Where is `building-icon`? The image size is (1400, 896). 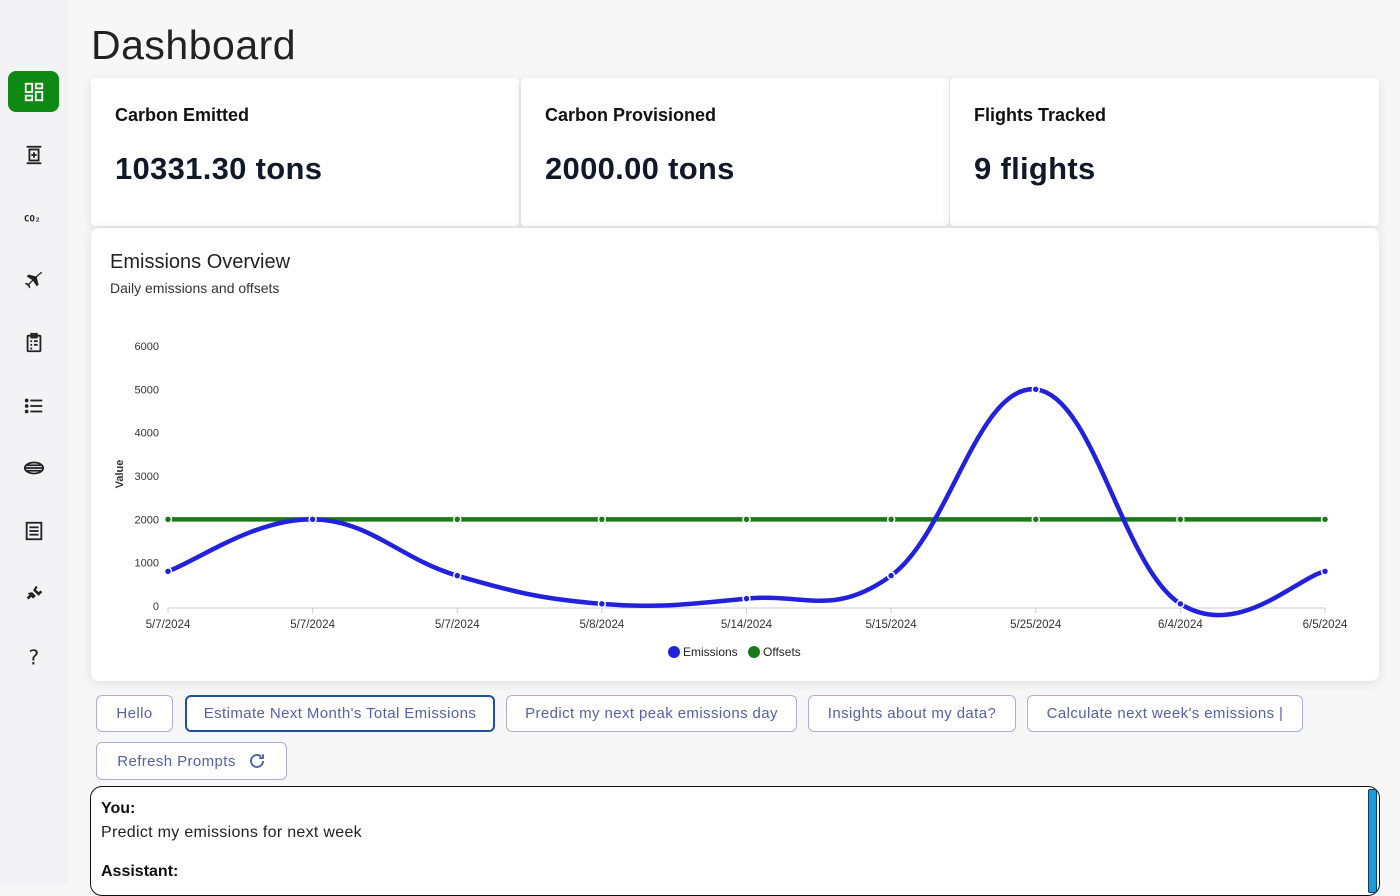
building-icon is located at coordinates (33, 154).